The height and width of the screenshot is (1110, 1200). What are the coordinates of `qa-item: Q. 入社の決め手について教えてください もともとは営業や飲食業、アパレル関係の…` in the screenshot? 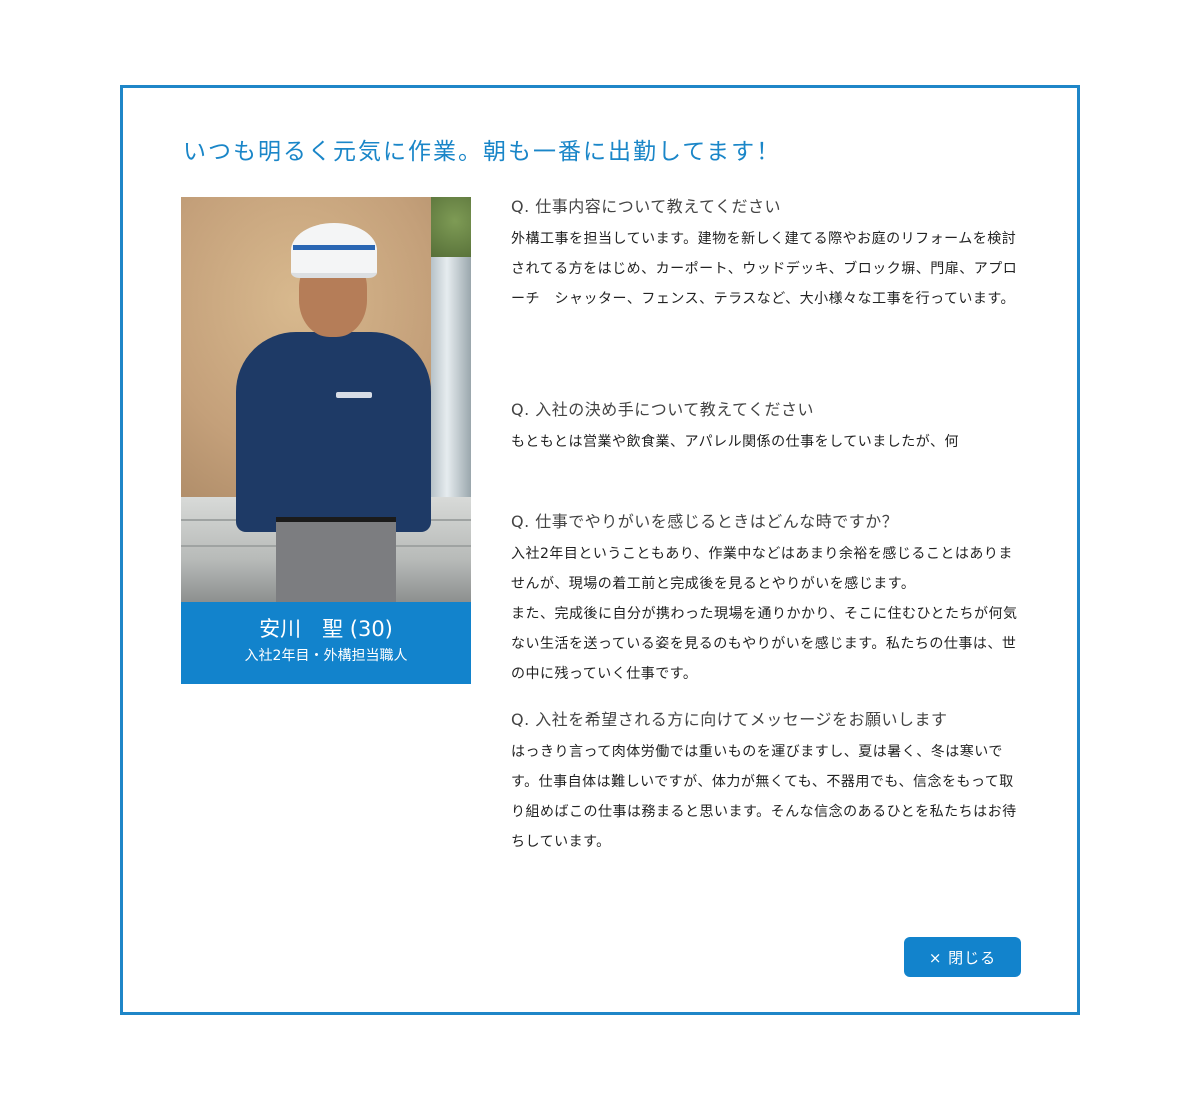 It's located at (767, 427).